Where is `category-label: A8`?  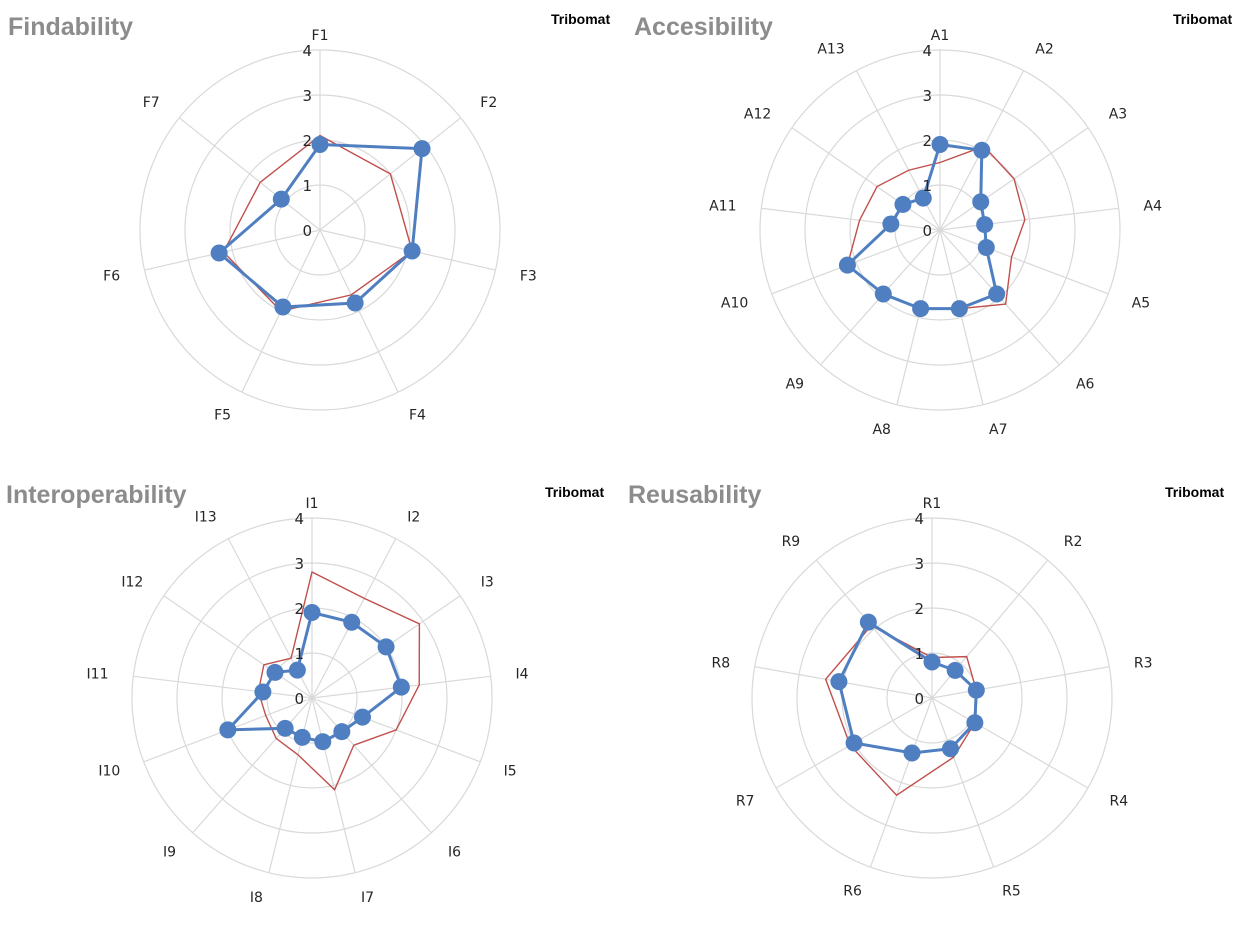
category-label: A8 is located at coordinates (881, 430).